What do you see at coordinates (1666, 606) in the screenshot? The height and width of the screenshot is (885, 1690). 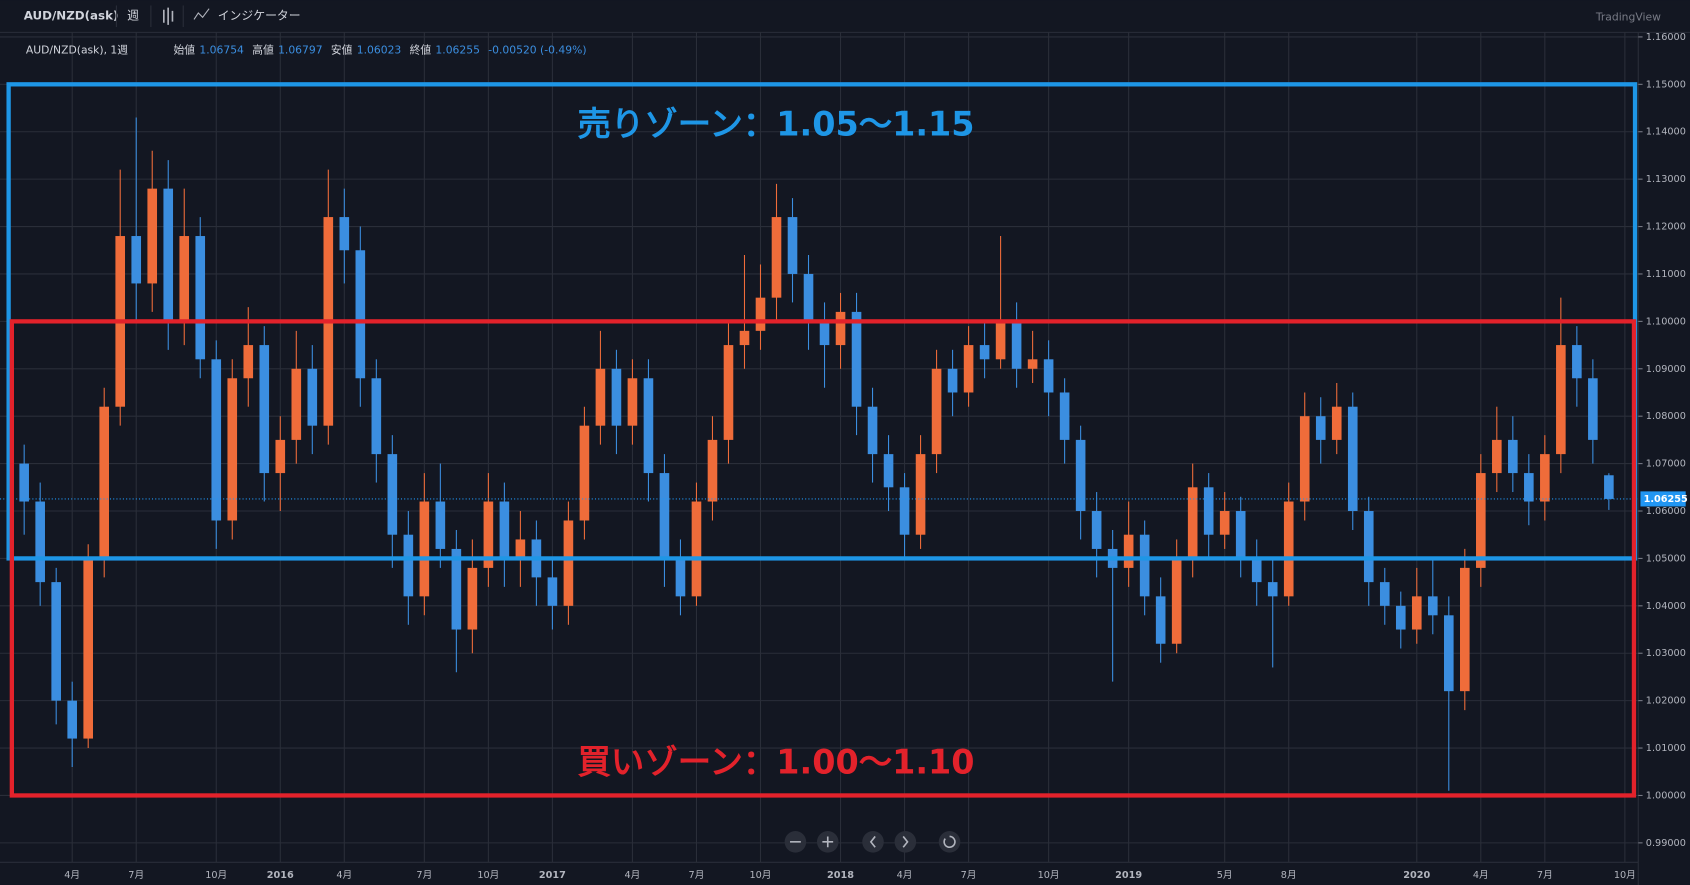 I see `y-tick-label: 1.04000` at bounding box center [1666, 606].